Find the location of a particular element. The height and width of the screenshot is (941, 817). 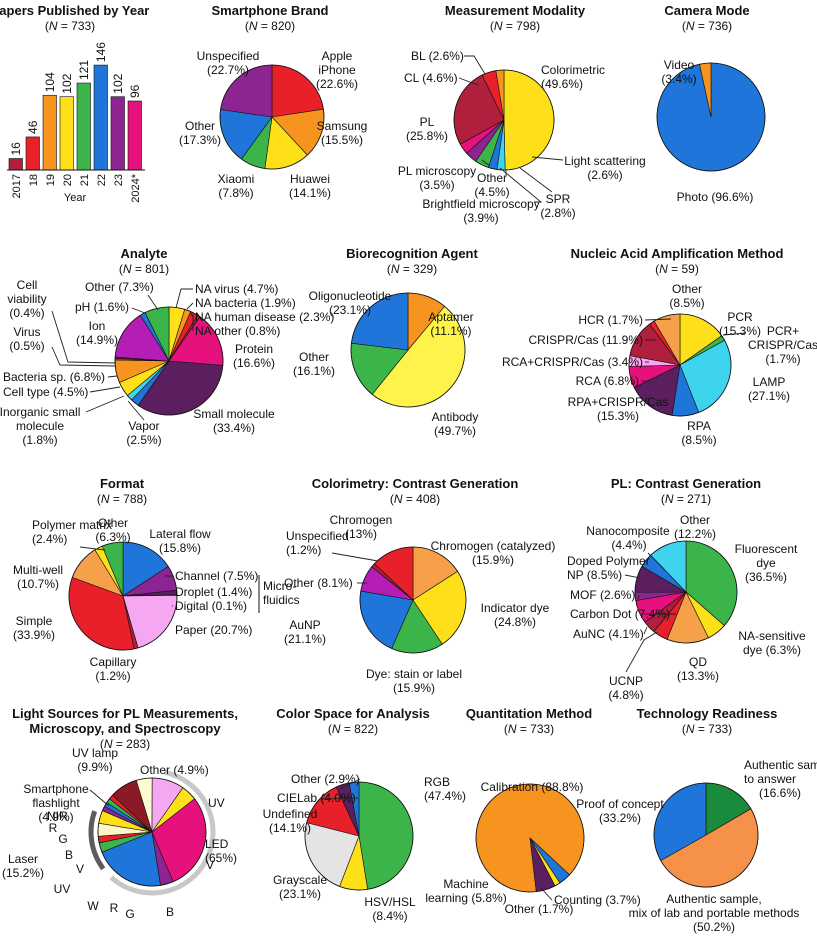

slice-label: (8.5%) is located at coordinates (698, 440).